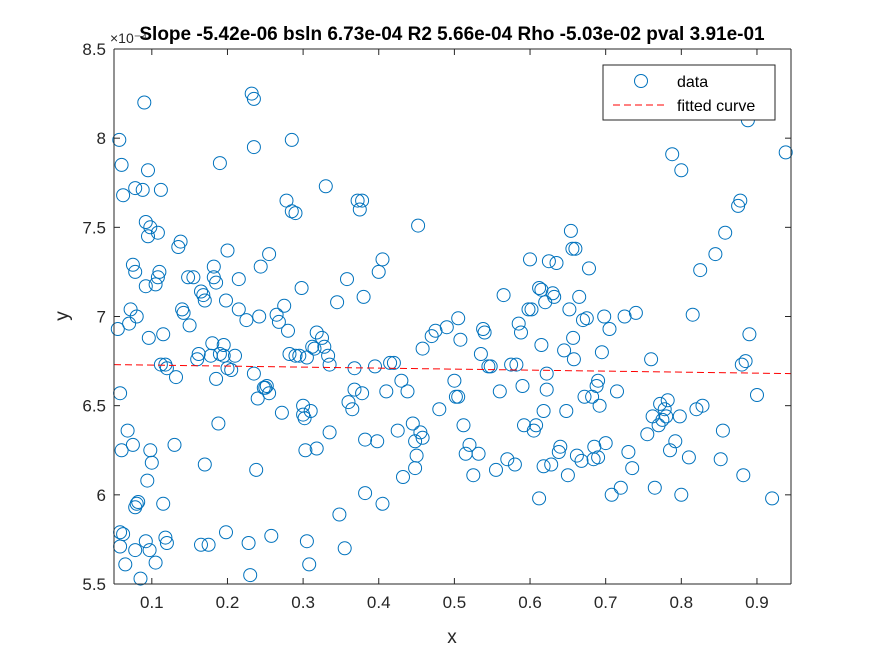 This screenshot has height=656, width=875. I want to click on x-axis-title: x, so click(452, 637).